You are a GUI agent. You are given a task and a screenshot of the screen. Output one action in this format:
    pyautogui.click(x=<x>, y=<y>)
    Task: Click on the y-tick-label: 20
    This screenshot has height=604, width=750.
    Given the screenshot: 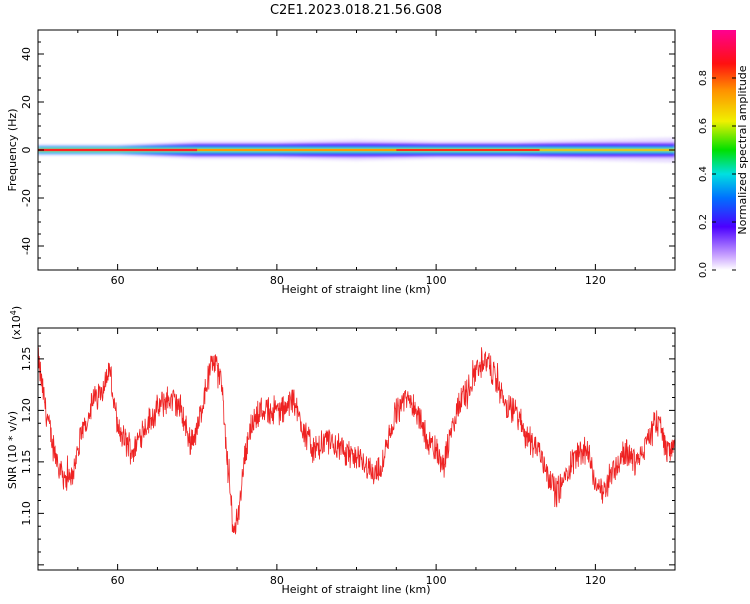 What is the action you would take?
    pyautogui.click(x=26, y=102)
    